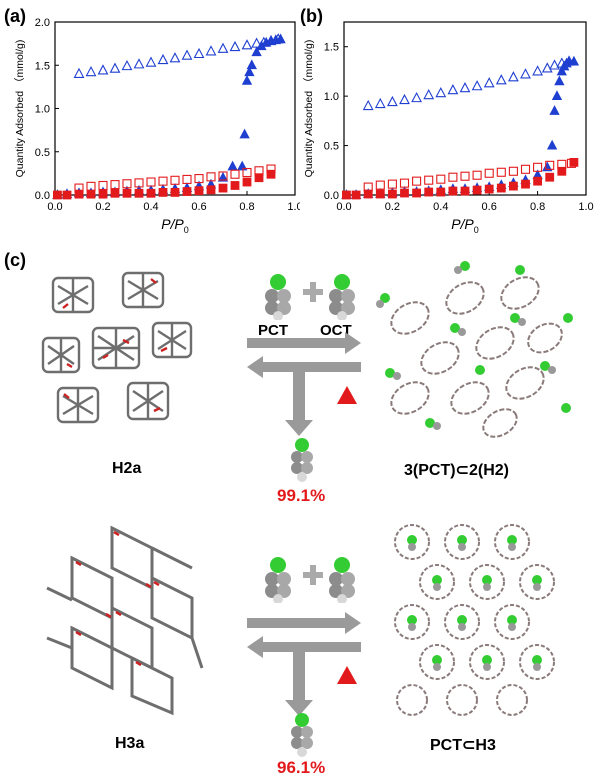  I want to click on h3a-crystal-structure-image, so click(125, 620).